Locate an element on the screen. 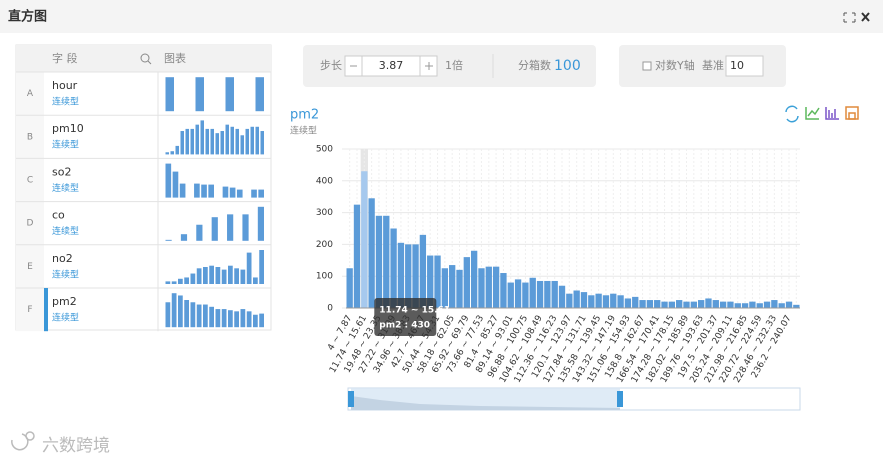 Image resolution: width=883 pixels, height=463 pixels. tooltip is located at coordinates (405, 317).